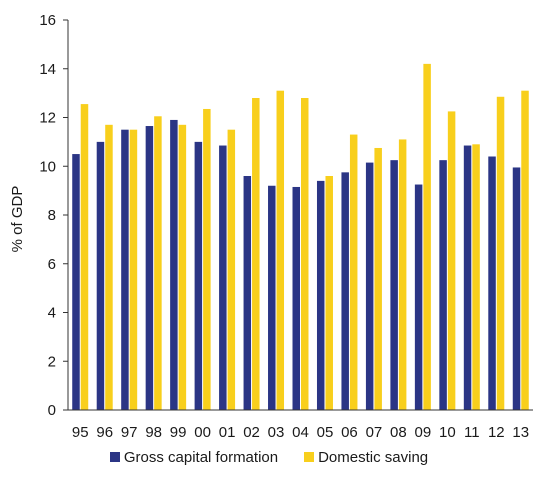 This screenshot has height=494, width=538. I want to click on legend-swatch-gross-capital-formation, so click(114, 457).